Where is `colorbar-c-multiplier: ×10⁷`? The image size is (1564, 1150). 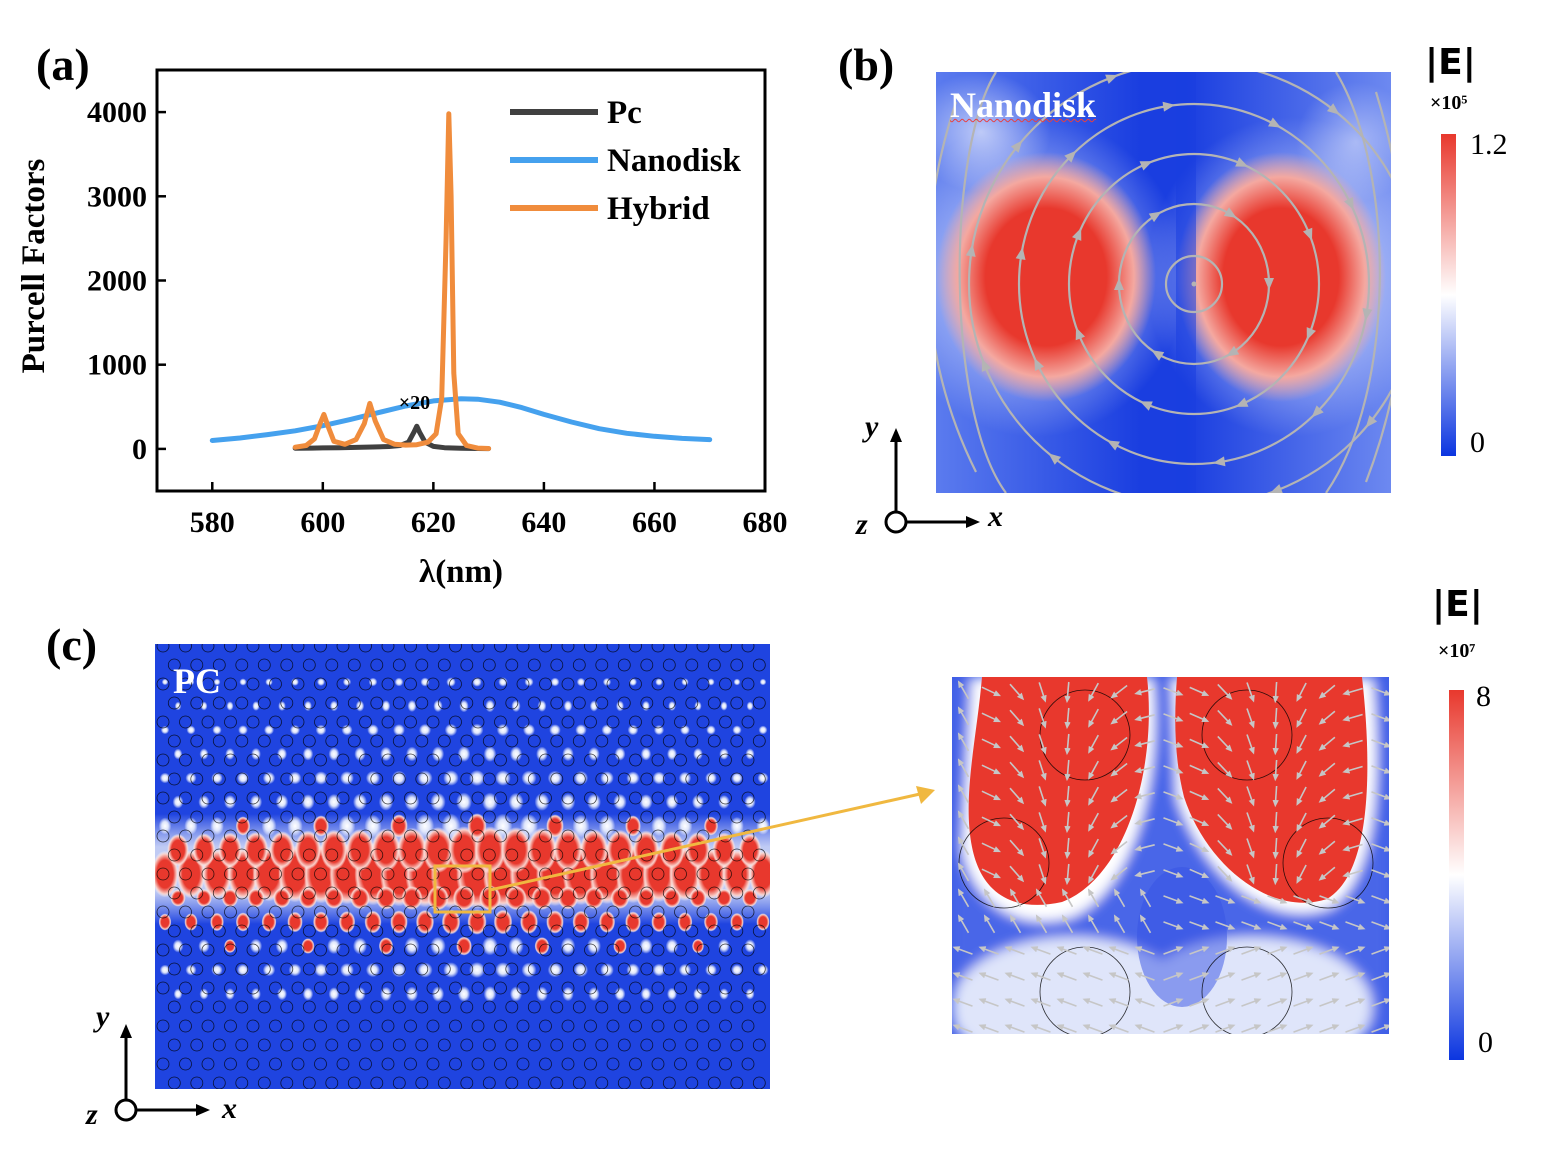 colorbar-c-multiplier: ×10⁷ is located at coordinates (1457, 651).